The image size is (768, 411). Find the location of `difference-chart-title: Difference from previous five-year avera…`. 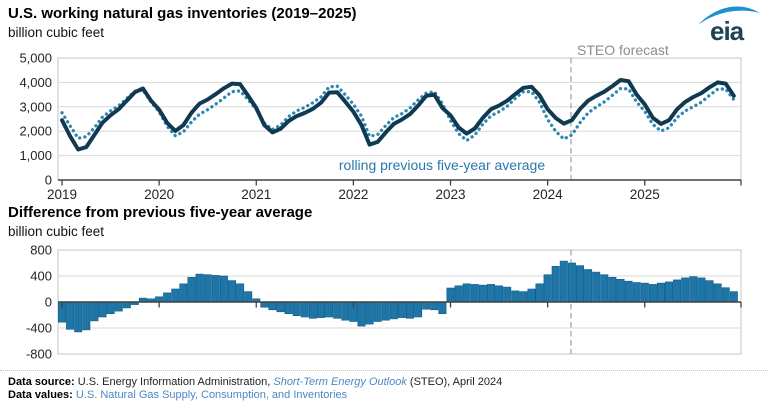

difference-chart-title: Difference from previous five-year avera… is located at coordinates (160, 212).